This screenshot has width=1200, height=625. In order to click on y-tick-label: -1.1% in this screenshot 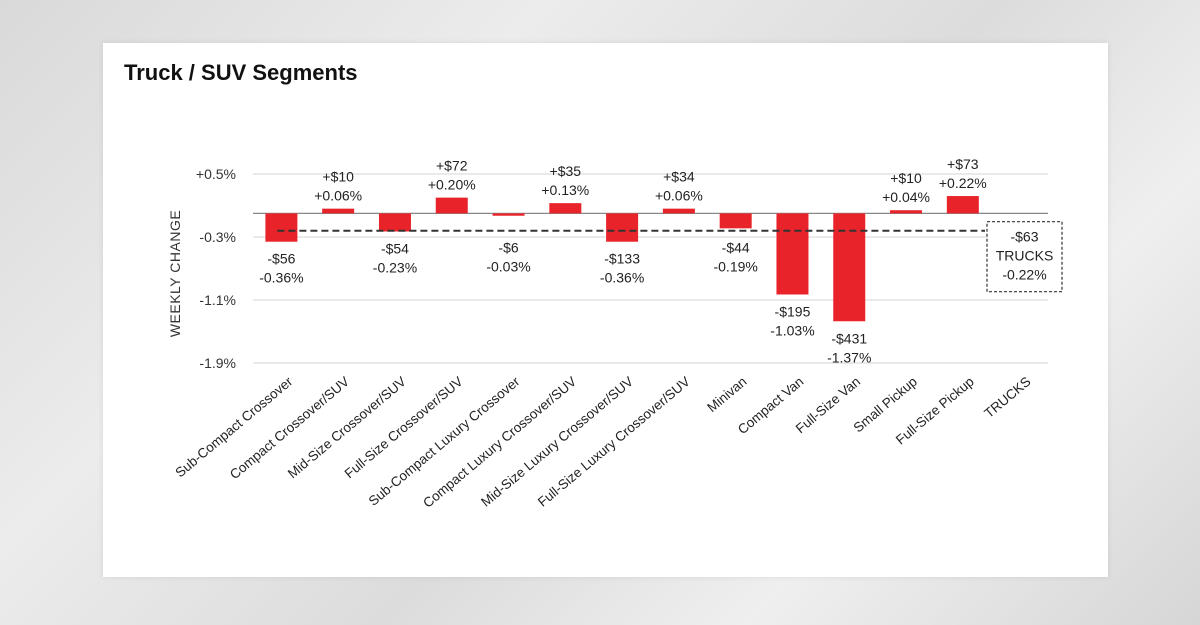, I will do `click(217, 300)`.